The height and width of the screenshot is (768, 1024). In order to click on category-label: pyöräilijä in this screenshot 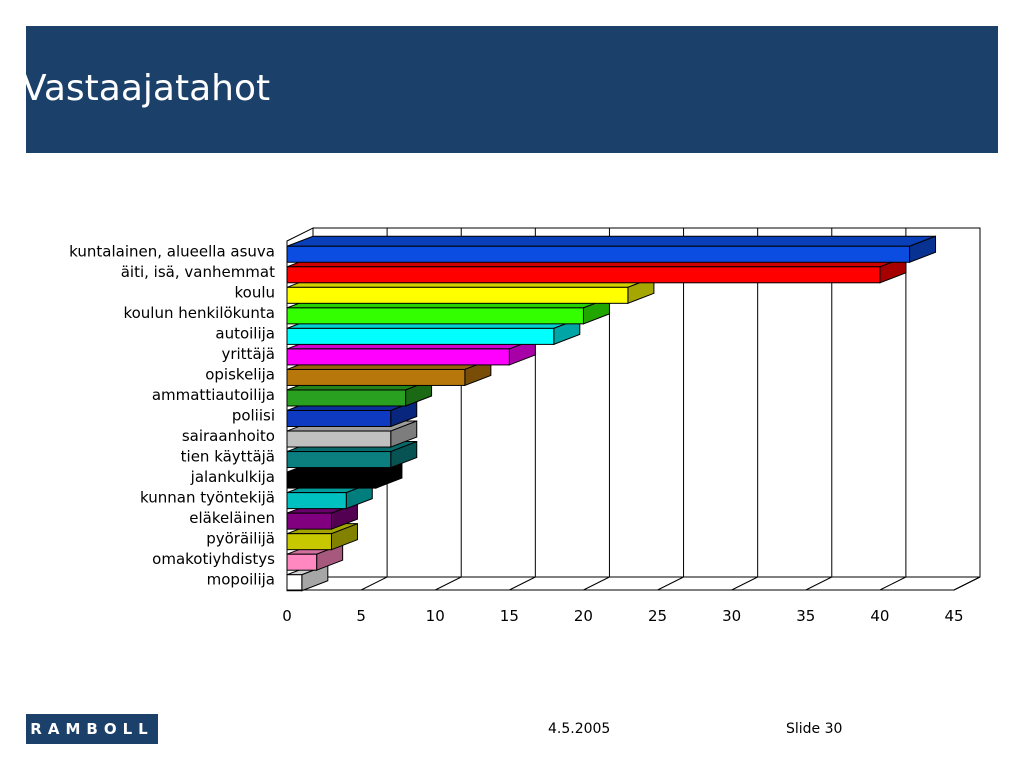, I will do `click(240, 539)`.